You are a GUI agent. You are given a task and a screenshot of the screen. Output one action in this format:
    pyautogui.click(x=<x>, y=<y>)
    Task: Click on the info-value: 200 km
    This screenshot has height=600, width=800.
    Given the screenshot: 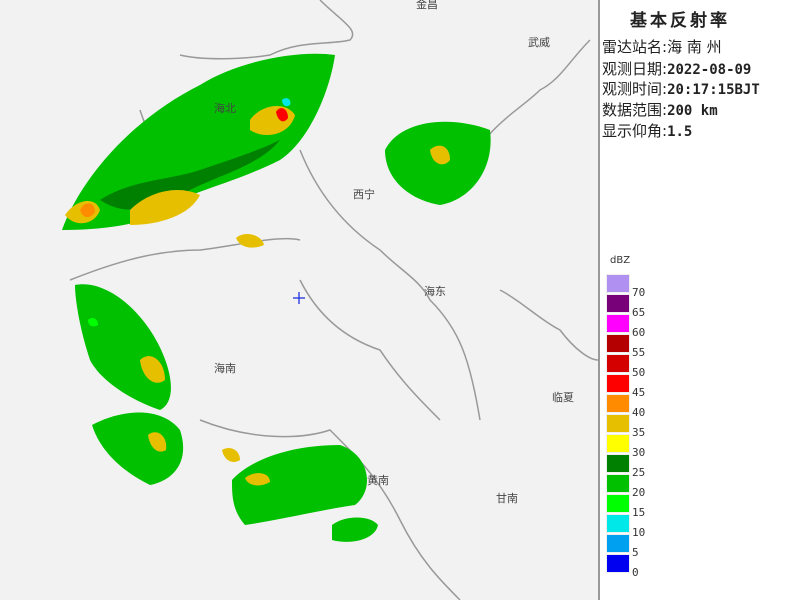 What is the action you would take?
    pyautogui.click(x=692, y=111)
    